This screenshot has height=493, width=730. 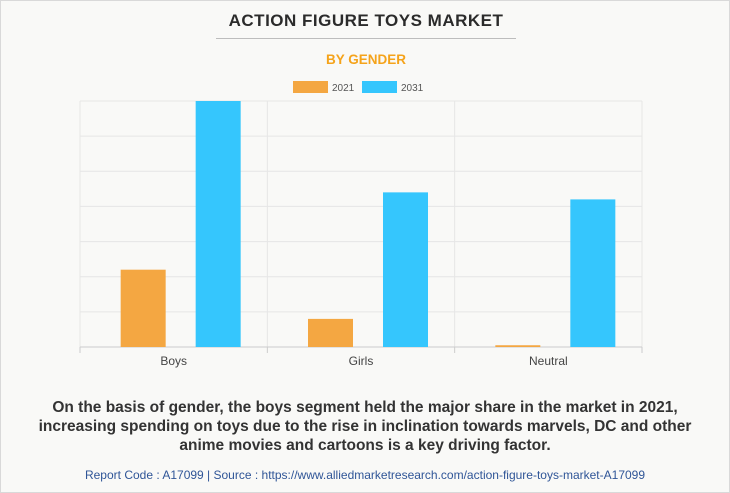 I want to click on bar-2021-neutral, so click(x=518, y=346).